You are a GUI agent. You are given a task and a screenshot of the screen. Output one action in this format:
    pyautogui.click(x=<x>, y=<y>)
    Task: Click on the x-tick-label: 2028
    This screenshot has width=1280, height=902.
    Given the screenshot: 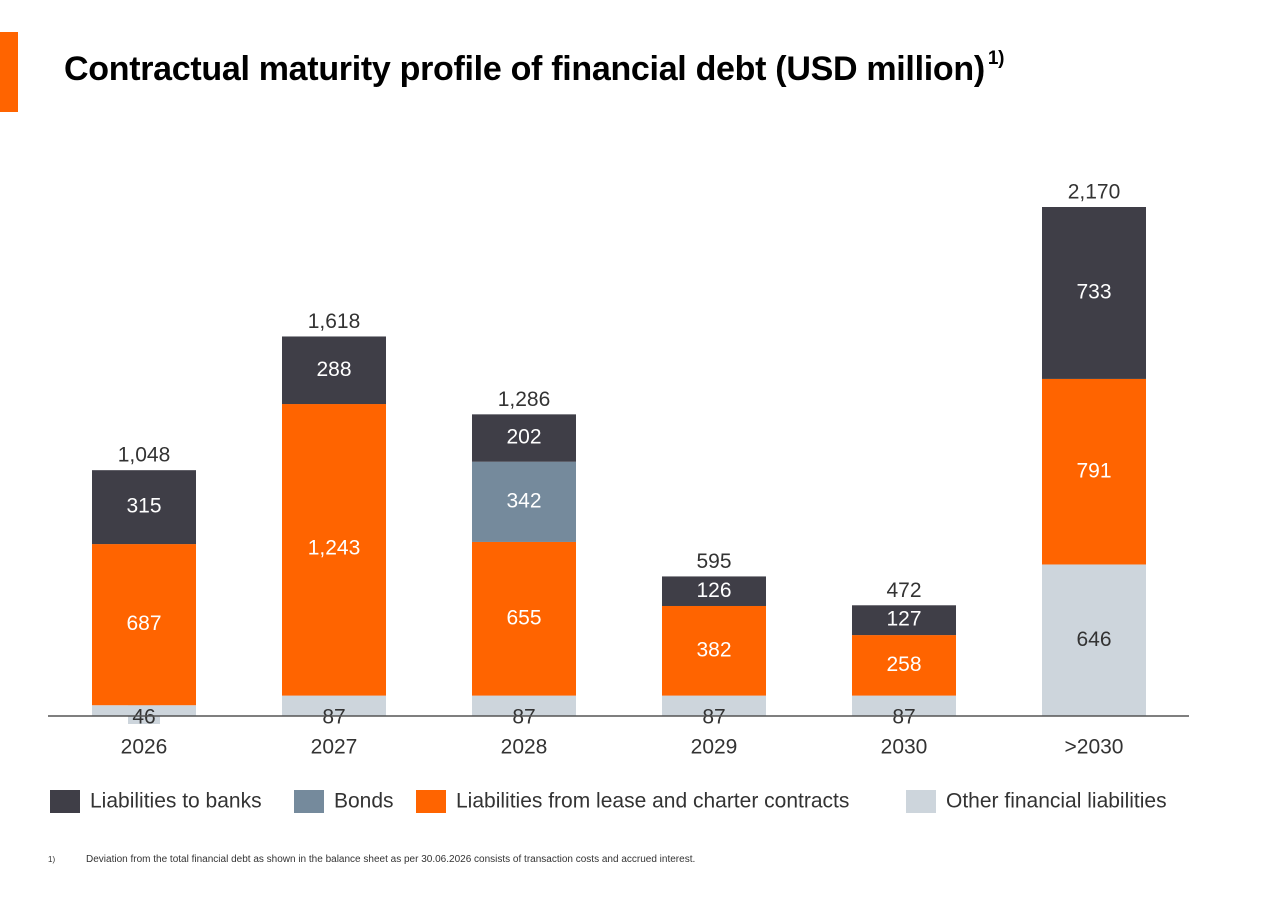 What is the action you would take?
    pyautogui.click(x=524, y=747)
    